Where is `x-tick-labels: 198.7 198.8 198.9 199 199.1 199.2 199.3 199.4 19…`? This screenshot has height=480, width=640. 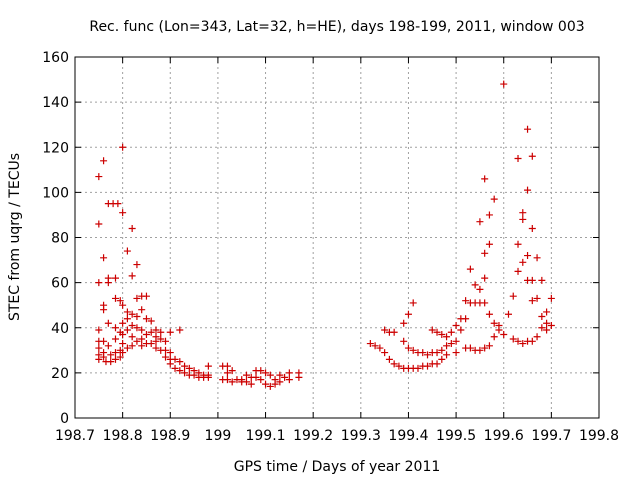
x-tick-labels: 198.7 198.8 198.9 199 199.1 199.2 199.3 199.4 19… is located at coordinates (337, 436).